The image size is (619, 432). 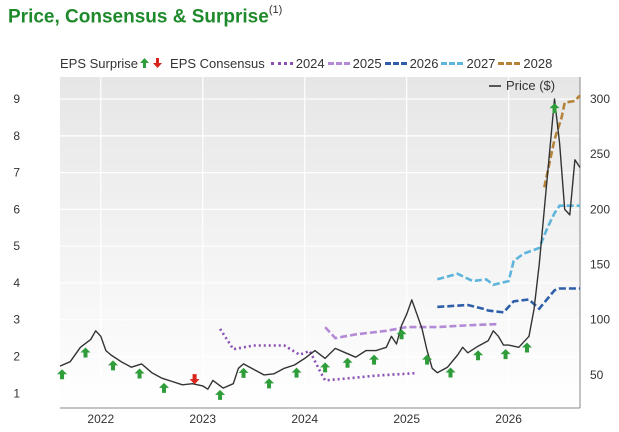 I want to click on legend-consensus-label: EPS Consensus, so click(x=217, y=63).